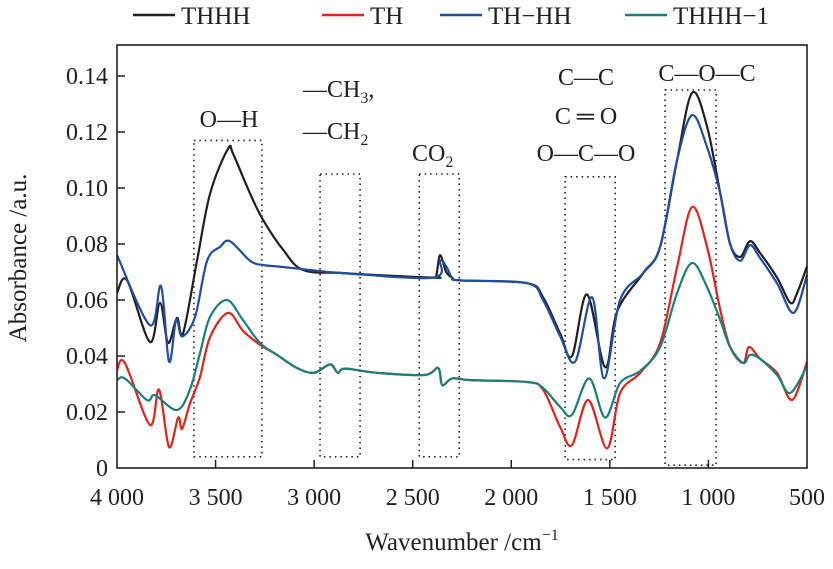 The image size is (833, 569). What do you see at coordinates (708, 498) in the screenshot?
I see `x-tick-label: 1 000` at bounding box center [708, 498].